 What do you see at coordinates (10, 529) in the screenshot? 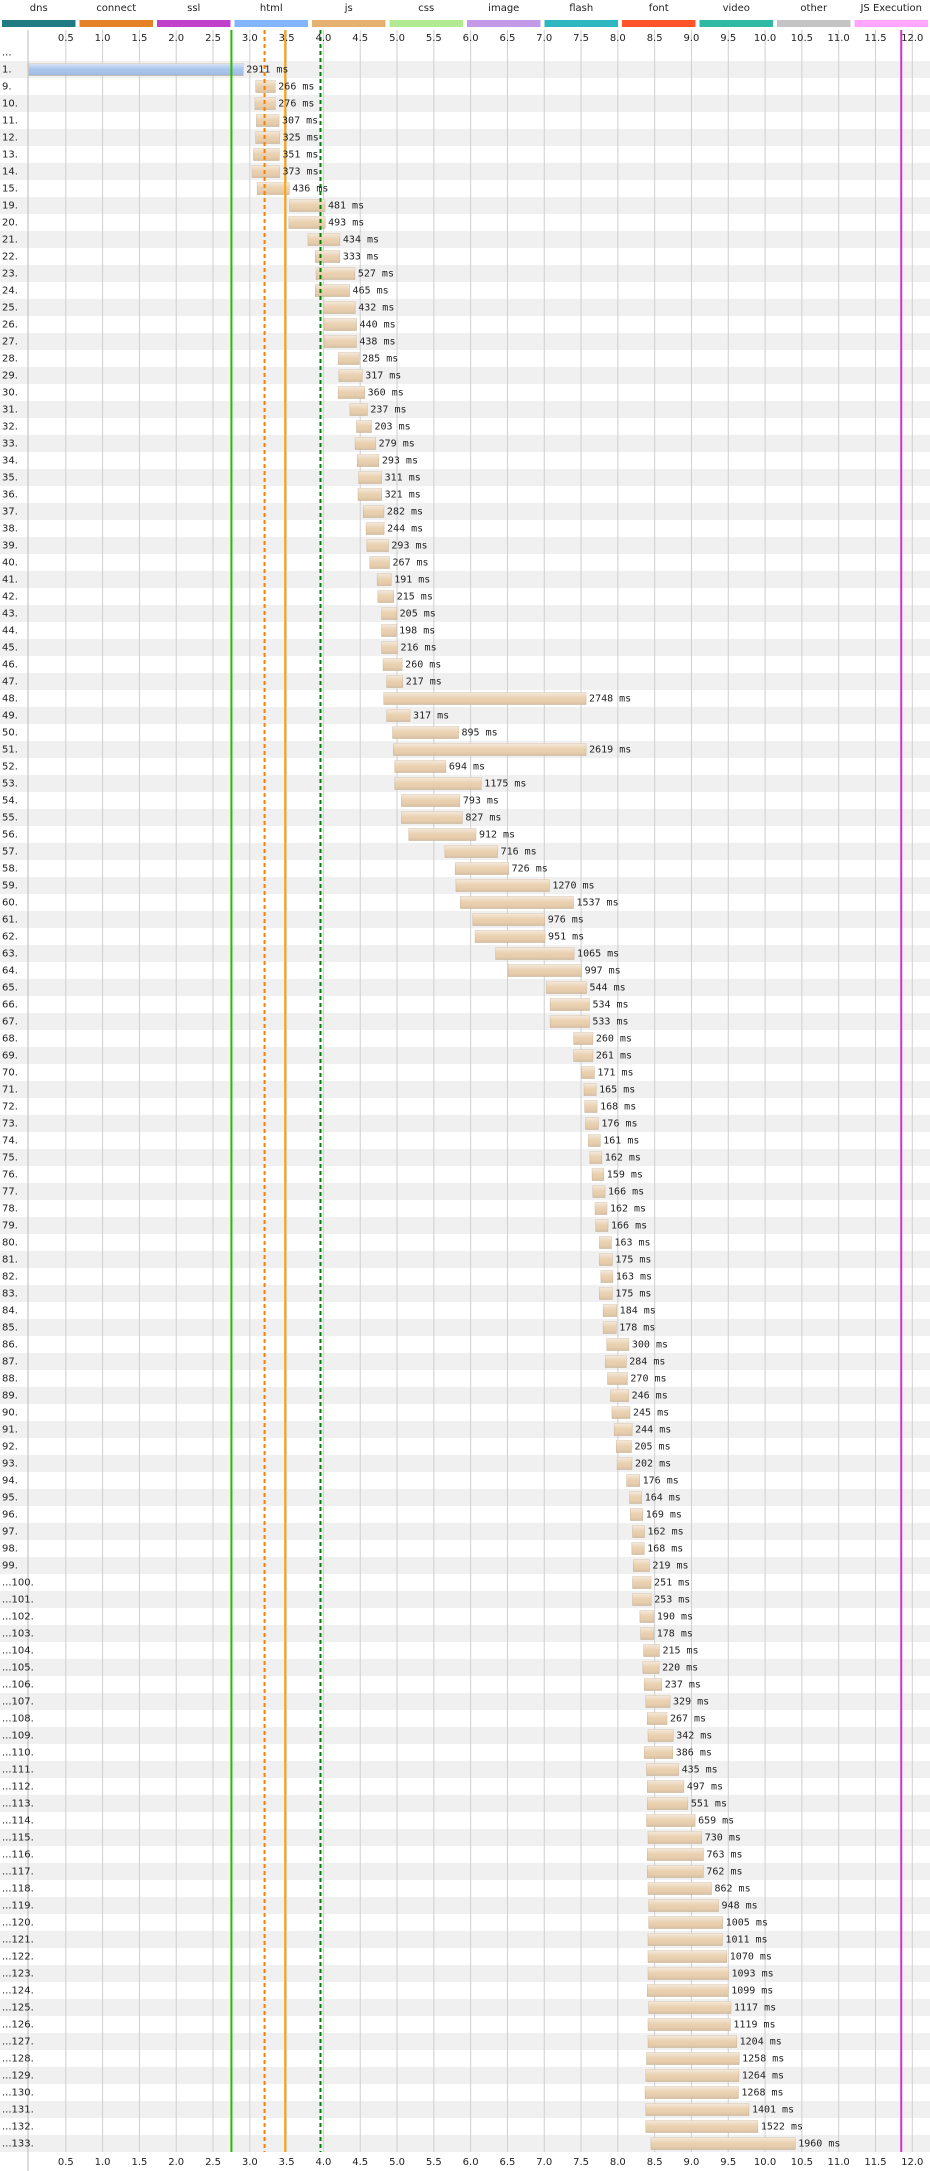
I see `row-label: 38.` at bounding box center [10, 529].